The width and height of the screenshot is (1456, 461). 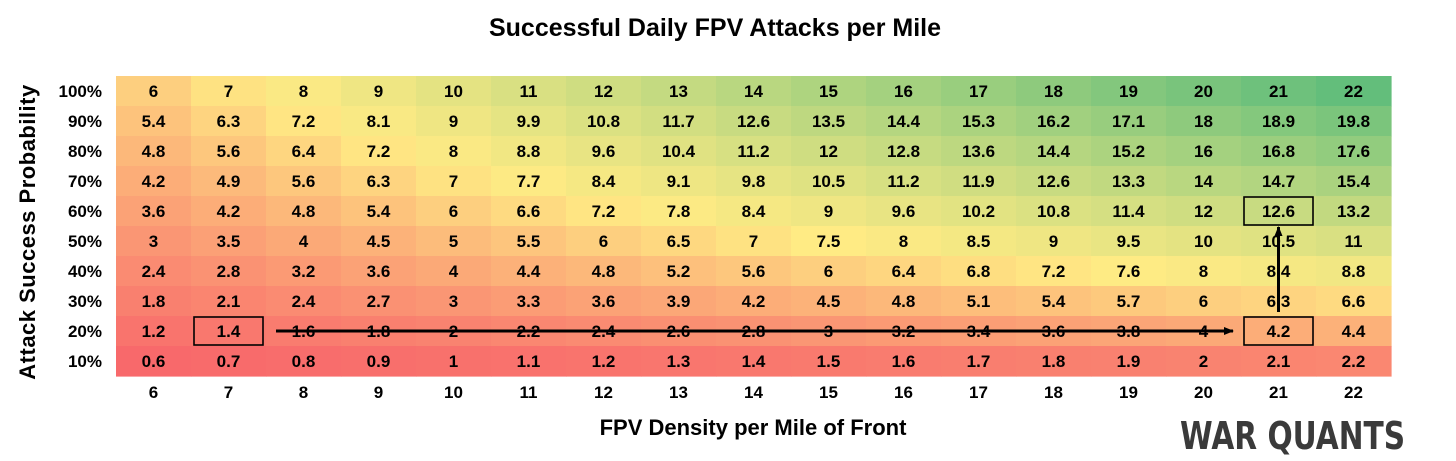 I want to click on cell-value-label: 13.3, so click(x=1128, y=181).